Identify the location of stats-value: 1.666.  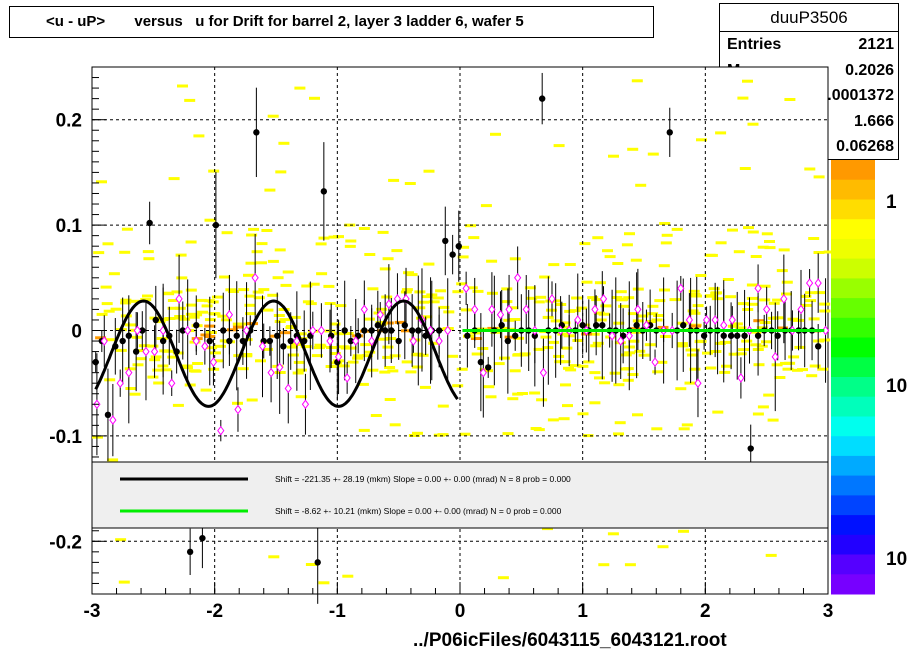
(873, 121).